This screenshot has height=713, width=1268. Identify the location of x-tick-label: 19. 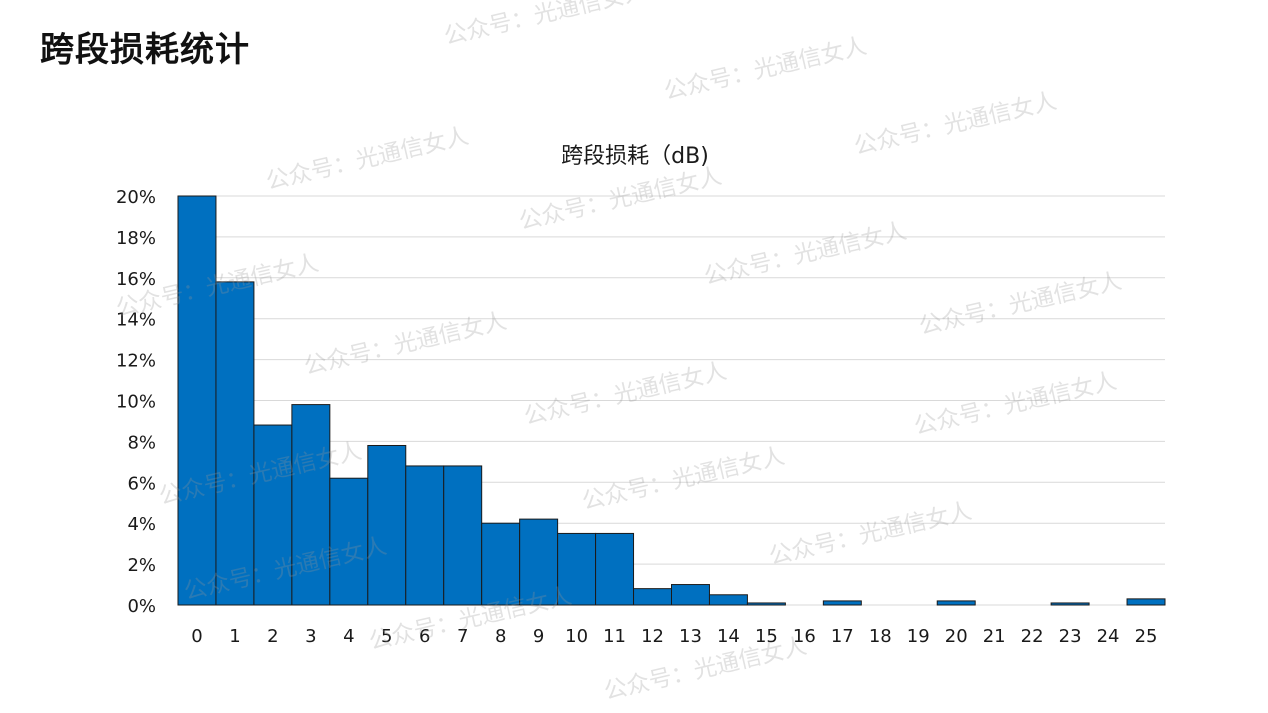
(918, 636).